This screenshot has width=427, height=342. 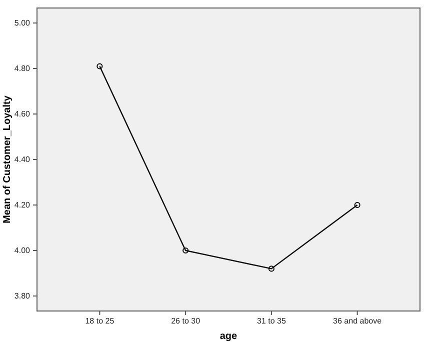 What do you see at coordinates (100, 321) in the screenshot?
I see `x-tick-label: 18 to 25` at bounding box center [100, 321].